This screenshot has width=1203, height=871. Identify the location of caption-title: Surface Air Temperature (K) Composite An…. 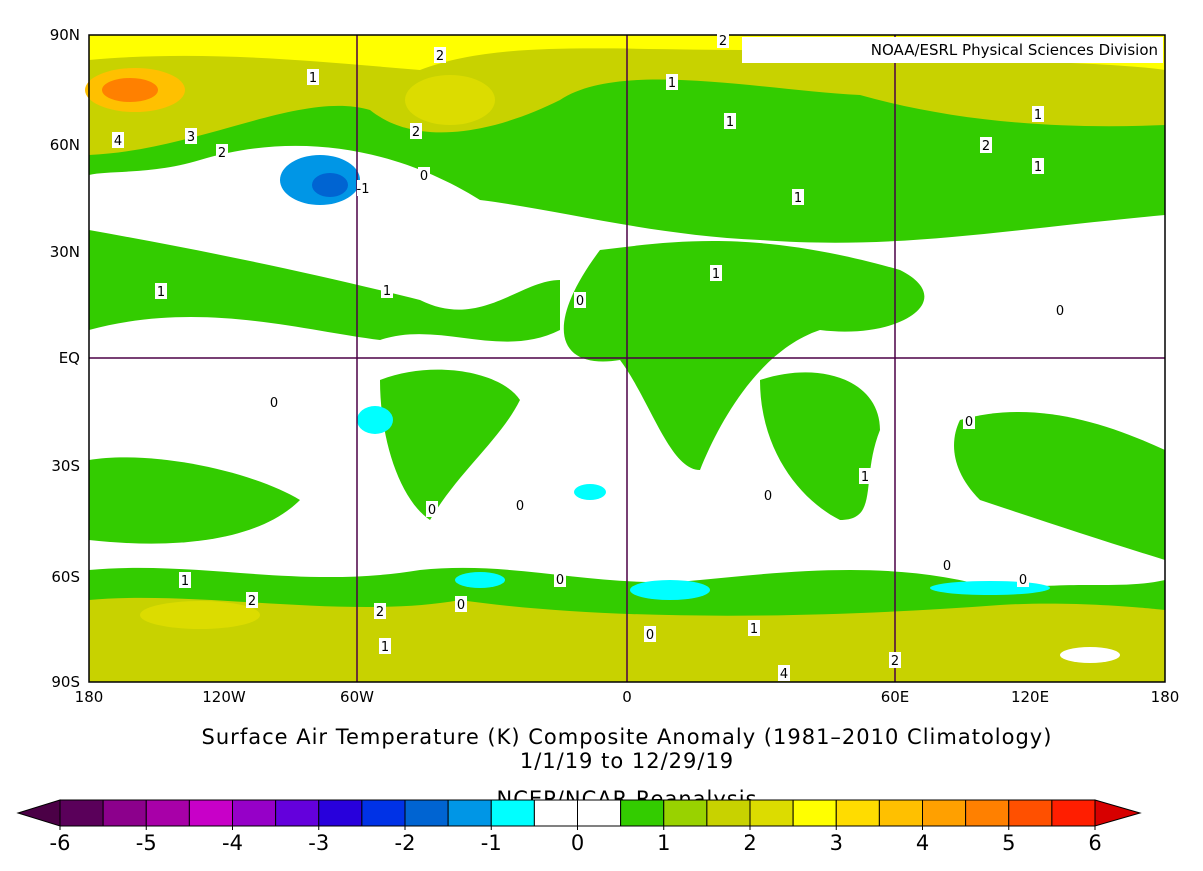
(627, 737).